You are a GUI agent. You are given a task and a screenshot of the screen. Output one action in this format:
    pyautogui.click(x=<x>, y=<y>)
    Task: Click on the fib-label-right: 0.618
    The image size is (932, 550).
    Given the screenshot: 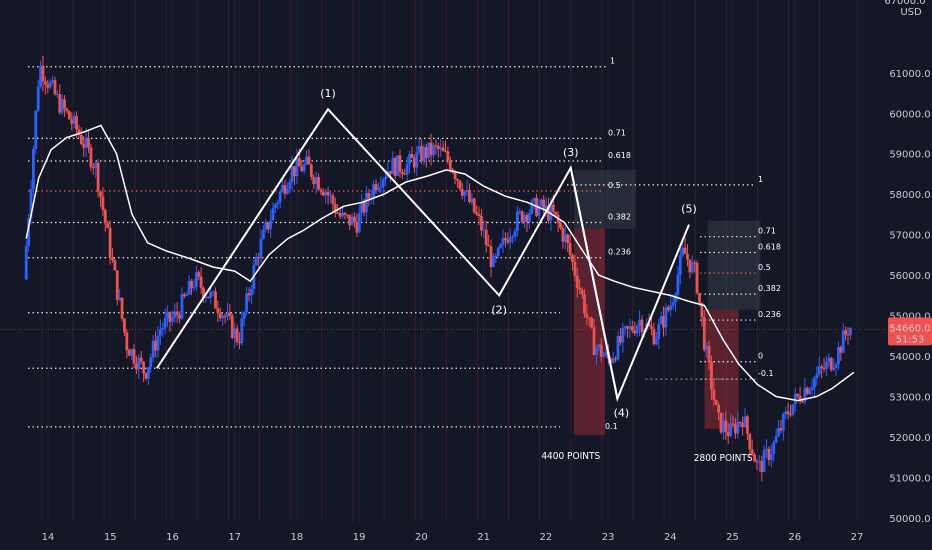 What is the action you would take?
    pyautogui.click(x=769, y=246)
    